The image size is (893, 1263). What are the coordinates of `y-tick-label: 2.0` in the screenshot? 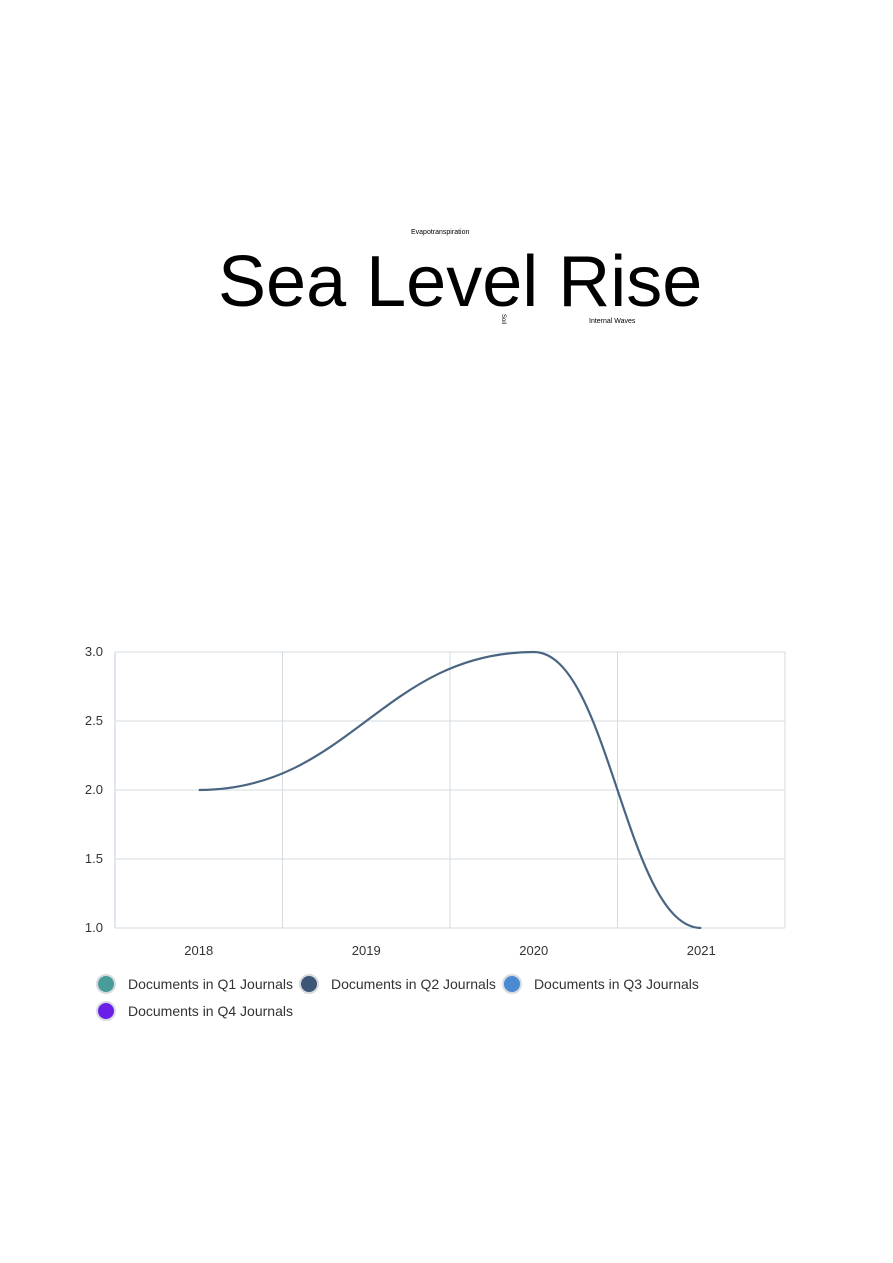 It's located at (94, 789).